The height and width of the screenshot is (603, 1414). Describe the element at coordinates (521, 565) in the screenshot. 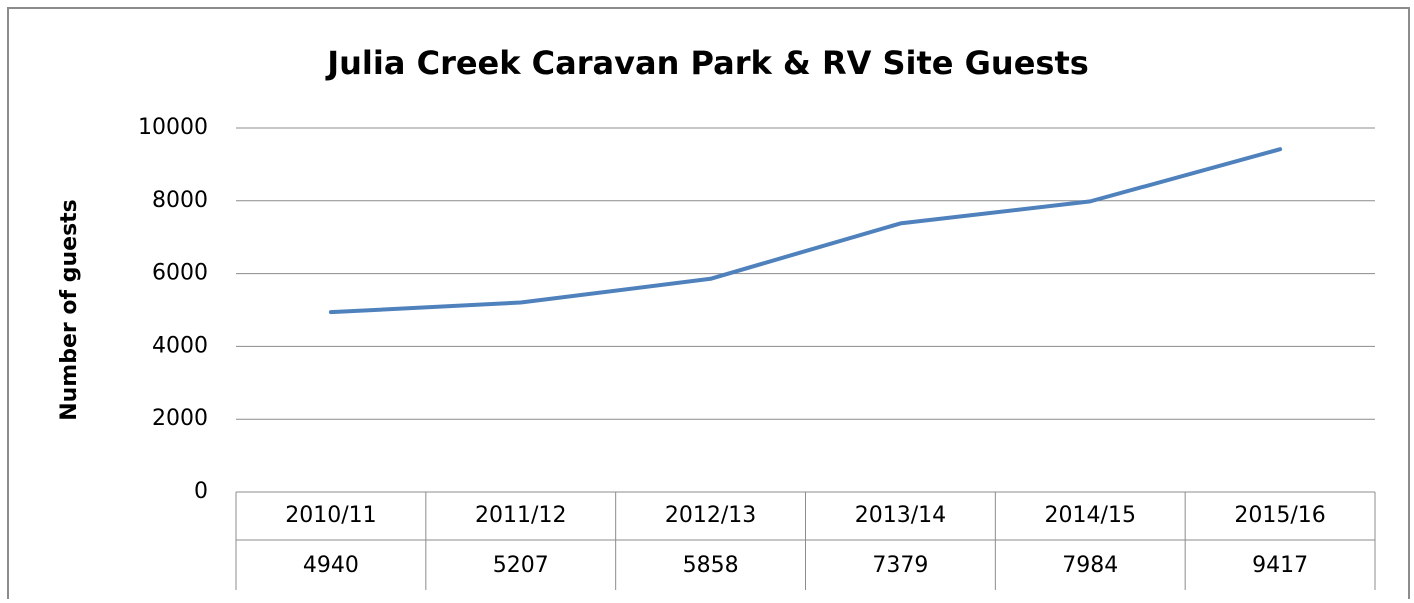

I see `table-value: 5207` at that location.